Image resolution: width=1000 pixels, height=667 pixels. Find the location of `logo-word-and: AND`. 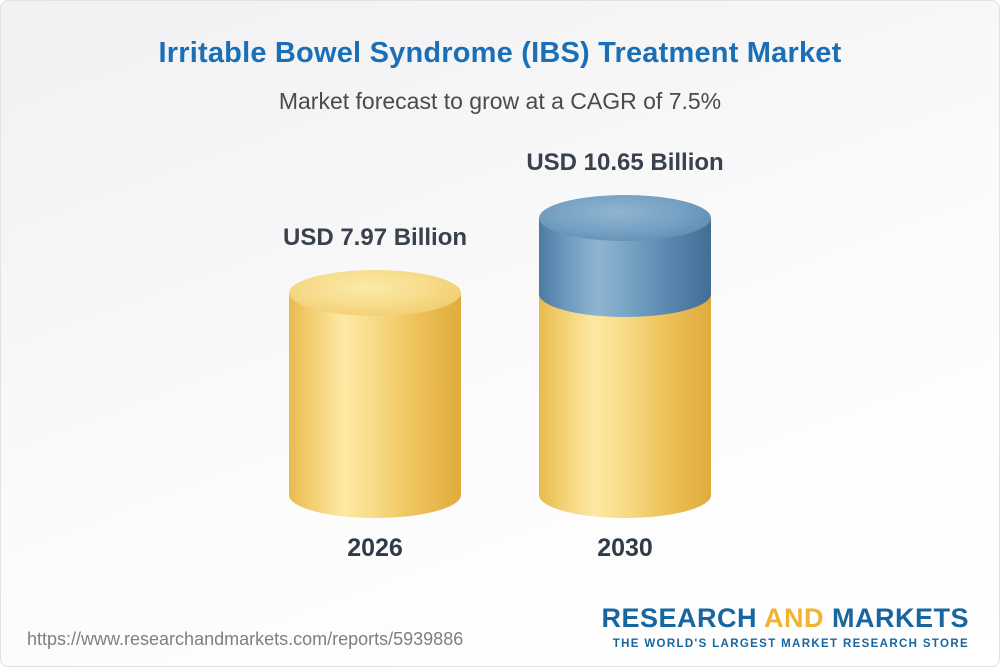

logo-word-and: AND is located at coordinates (793, 618).